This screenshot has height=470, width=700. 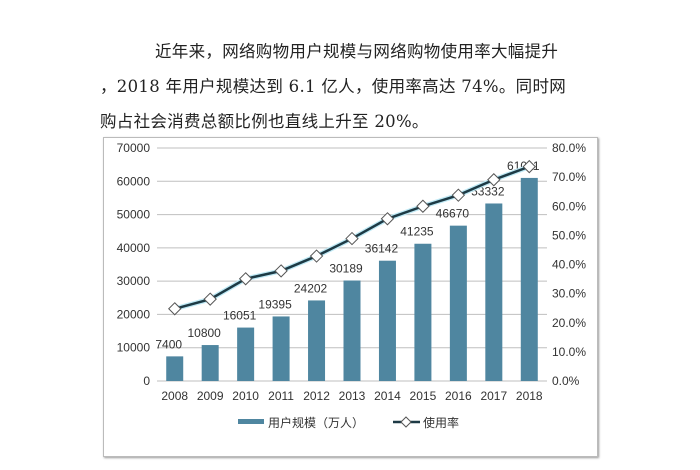 I want to click on left-tick-label: 60000, so click(x=134, y=181).